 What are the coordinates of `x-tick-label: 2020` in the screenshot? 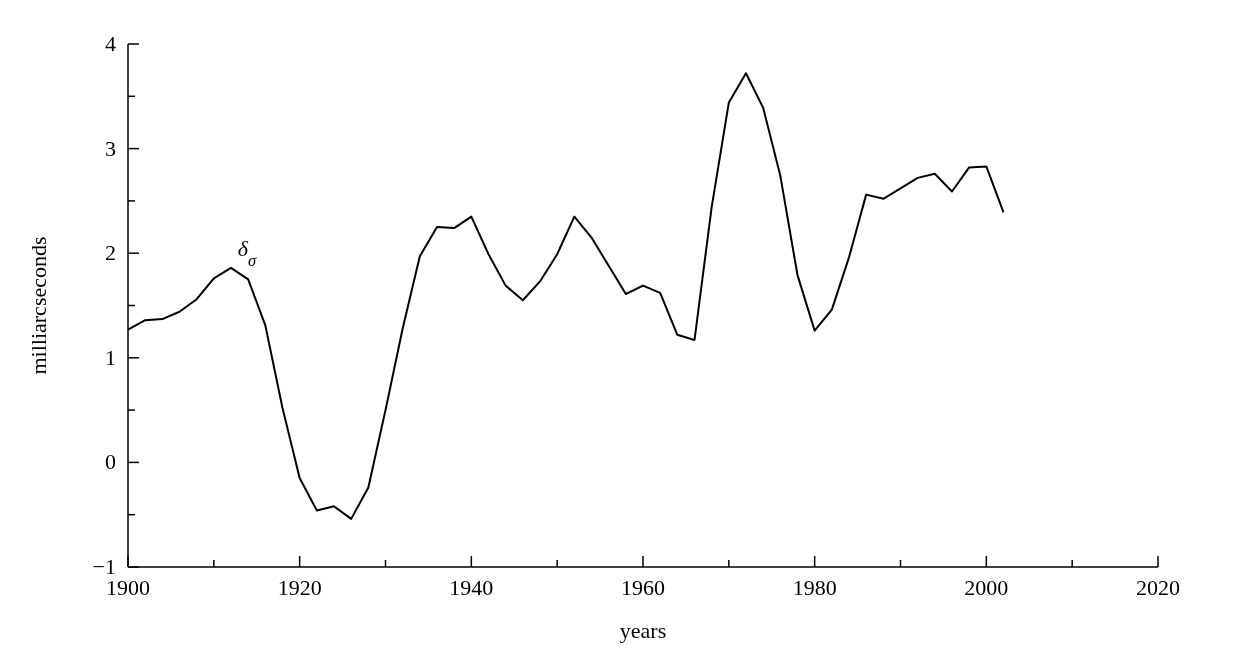 It's located at (1158, 587).